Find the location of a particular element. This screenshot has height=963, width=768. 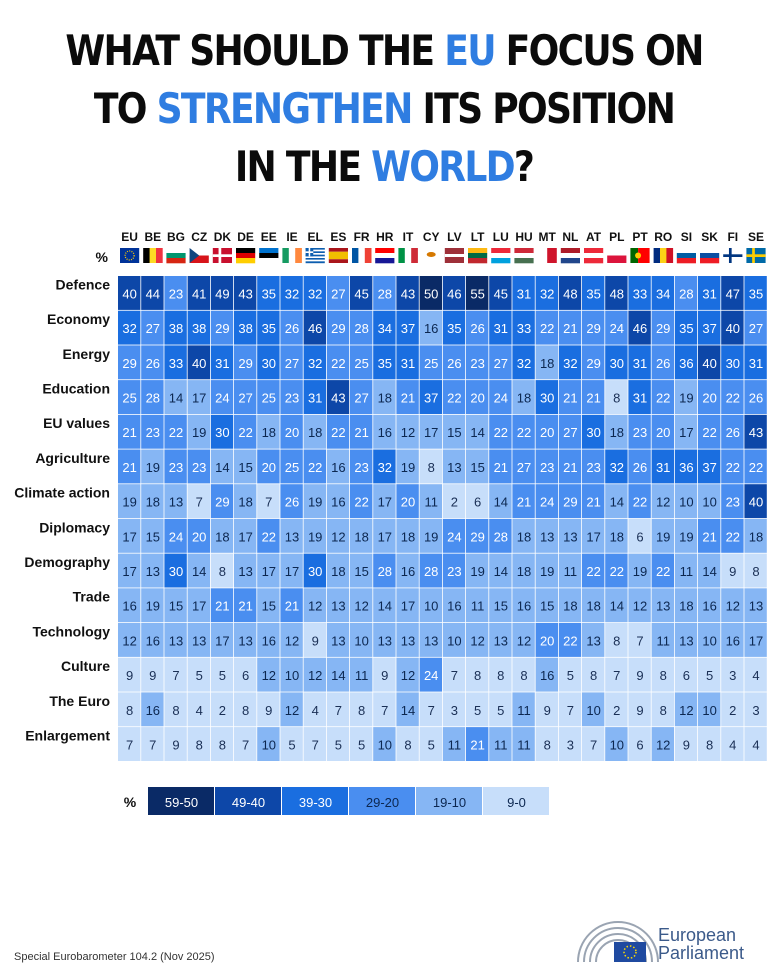

column-header: LU is located at coordinates (501, 237).